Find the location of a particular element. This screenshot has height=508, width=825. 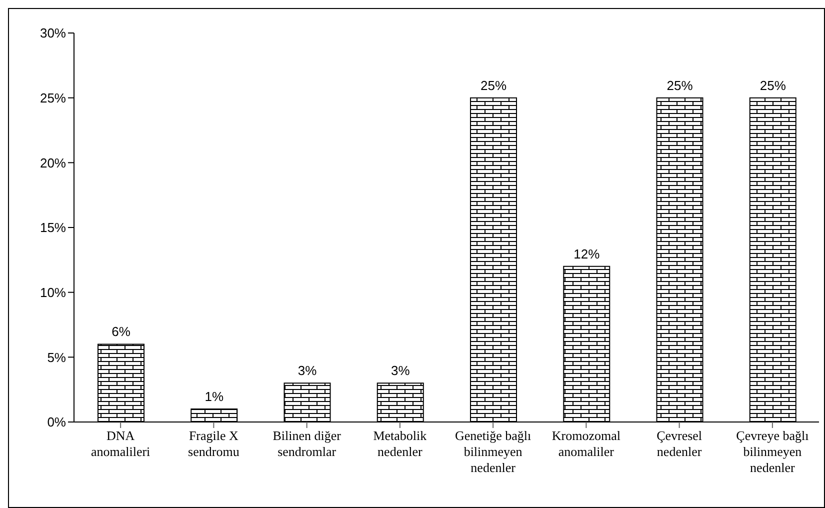

x-tick-label: Bilinen diğer sendromlar is located at coordinates (307, 443).